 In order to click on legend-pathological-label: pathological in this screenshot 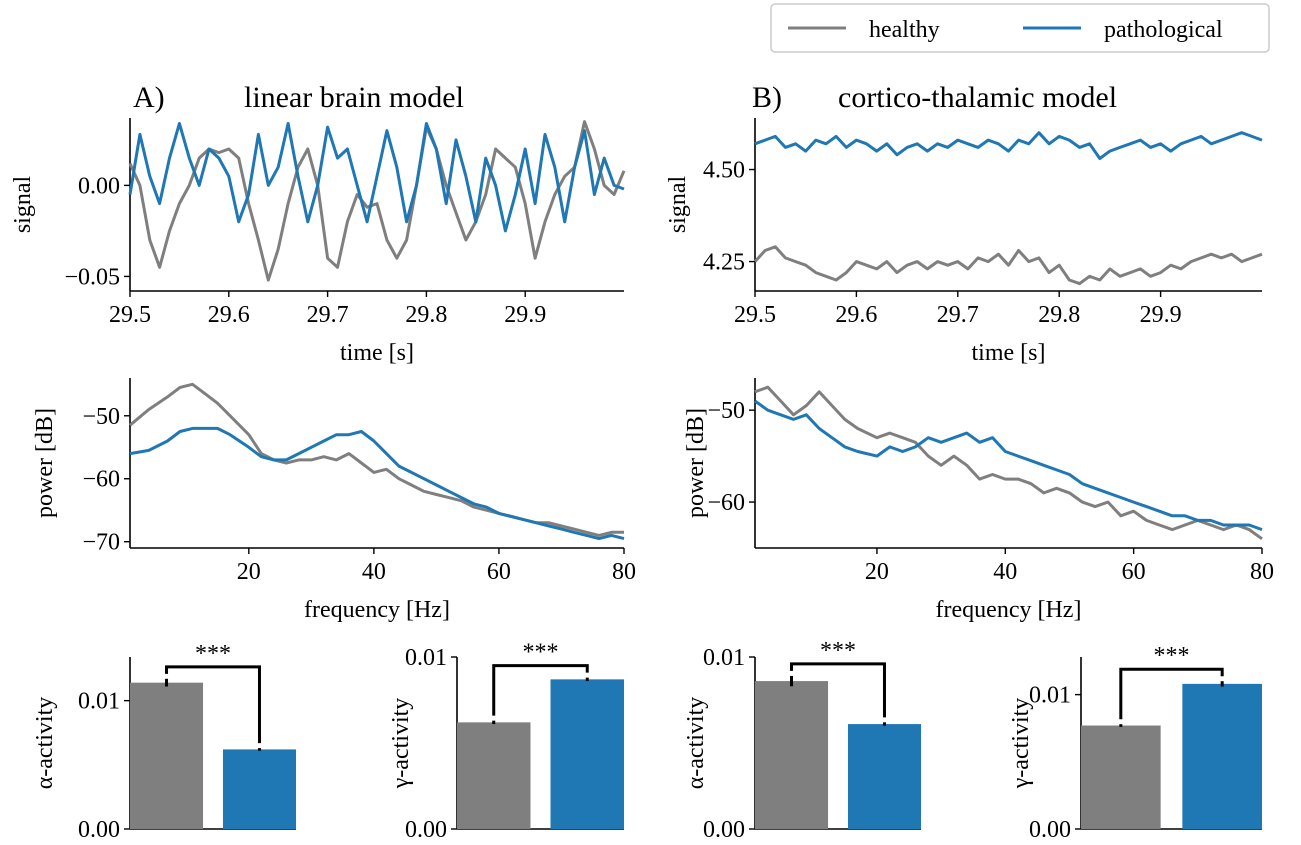, I will do `click(1163, 30)`.